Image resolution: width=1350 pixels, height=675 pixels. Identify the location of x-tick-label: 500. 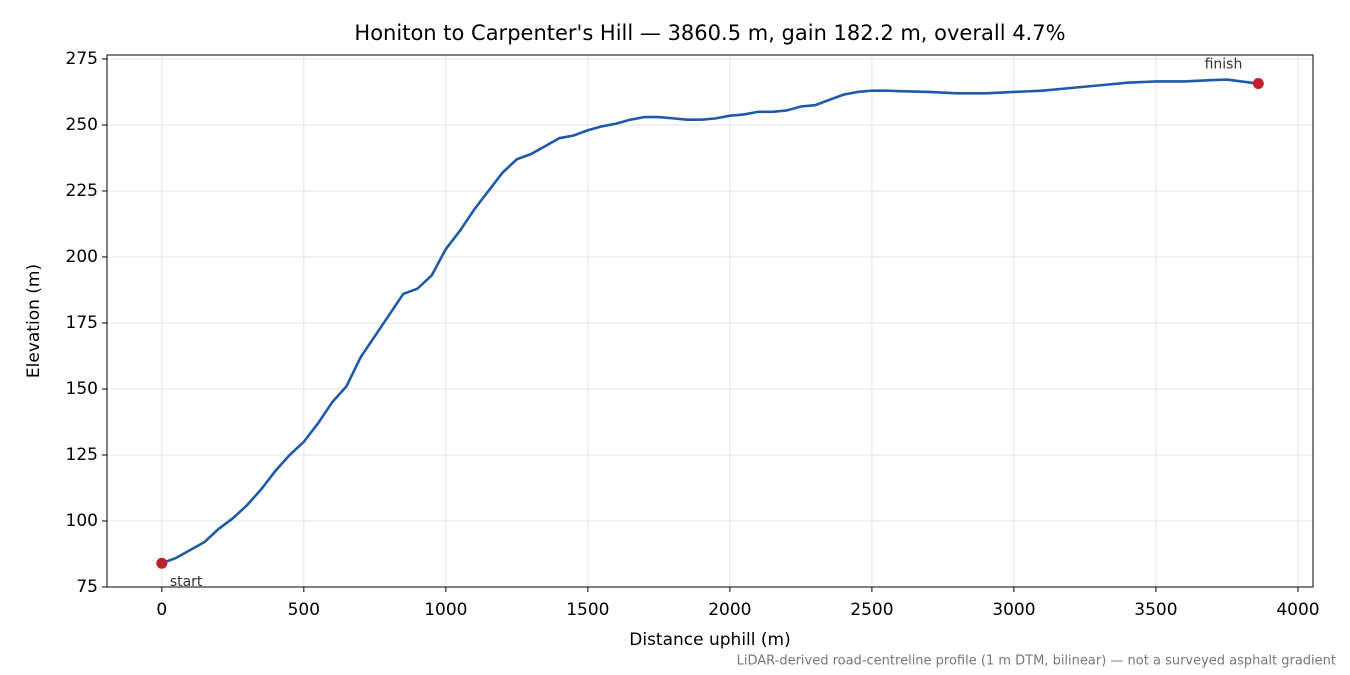
(304, 610).